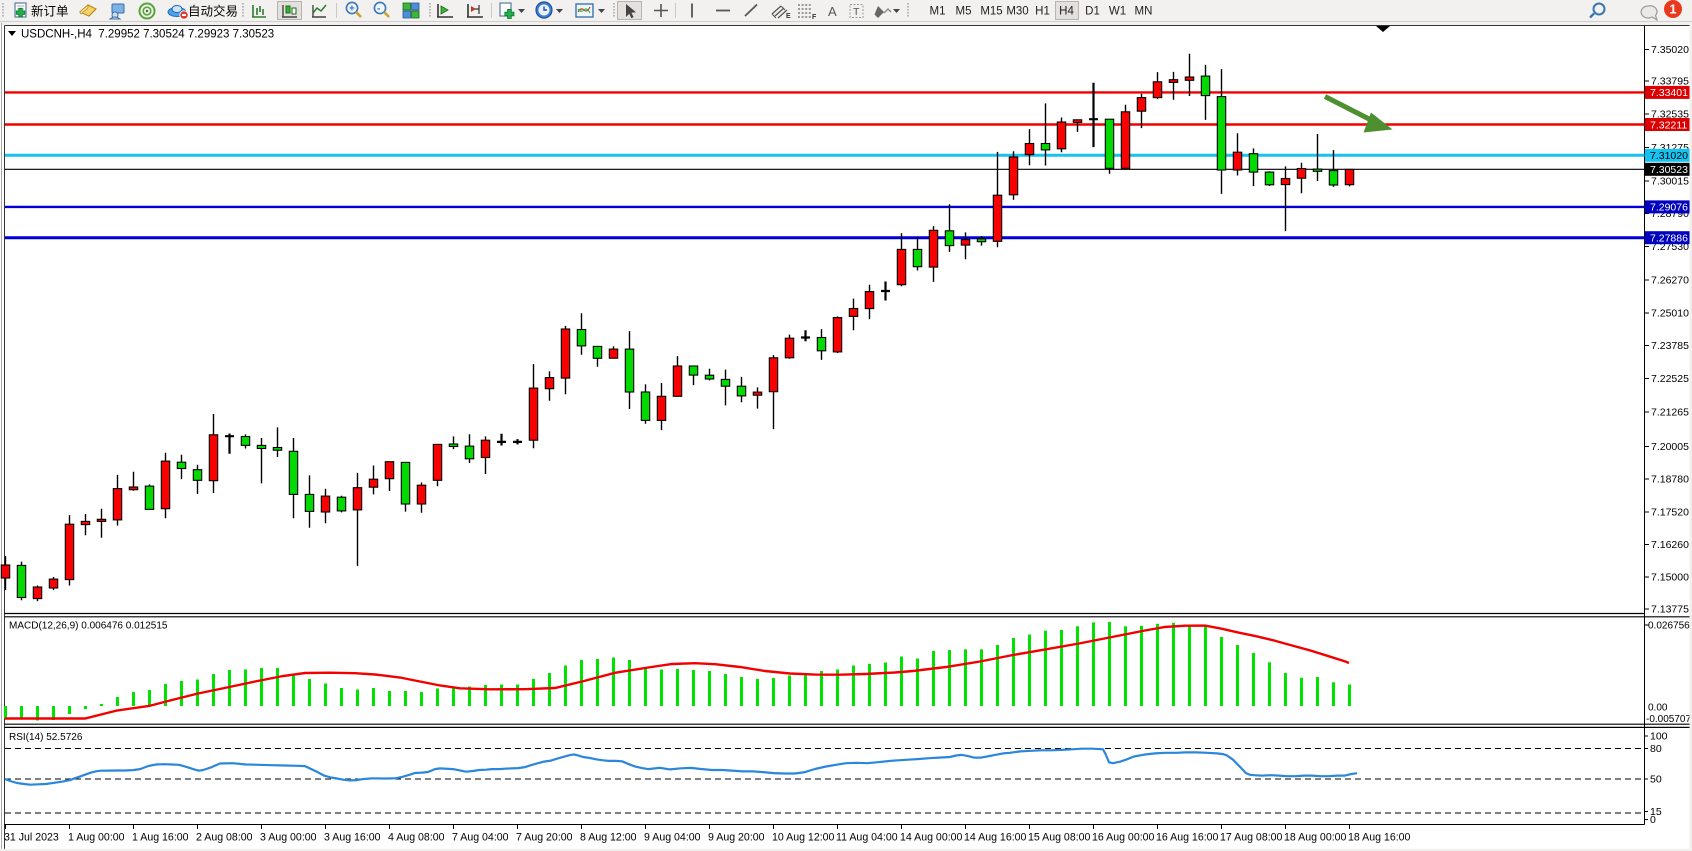 The image size is (1692, 851). I want to click on svg-text: 80, so click(1656, 749).